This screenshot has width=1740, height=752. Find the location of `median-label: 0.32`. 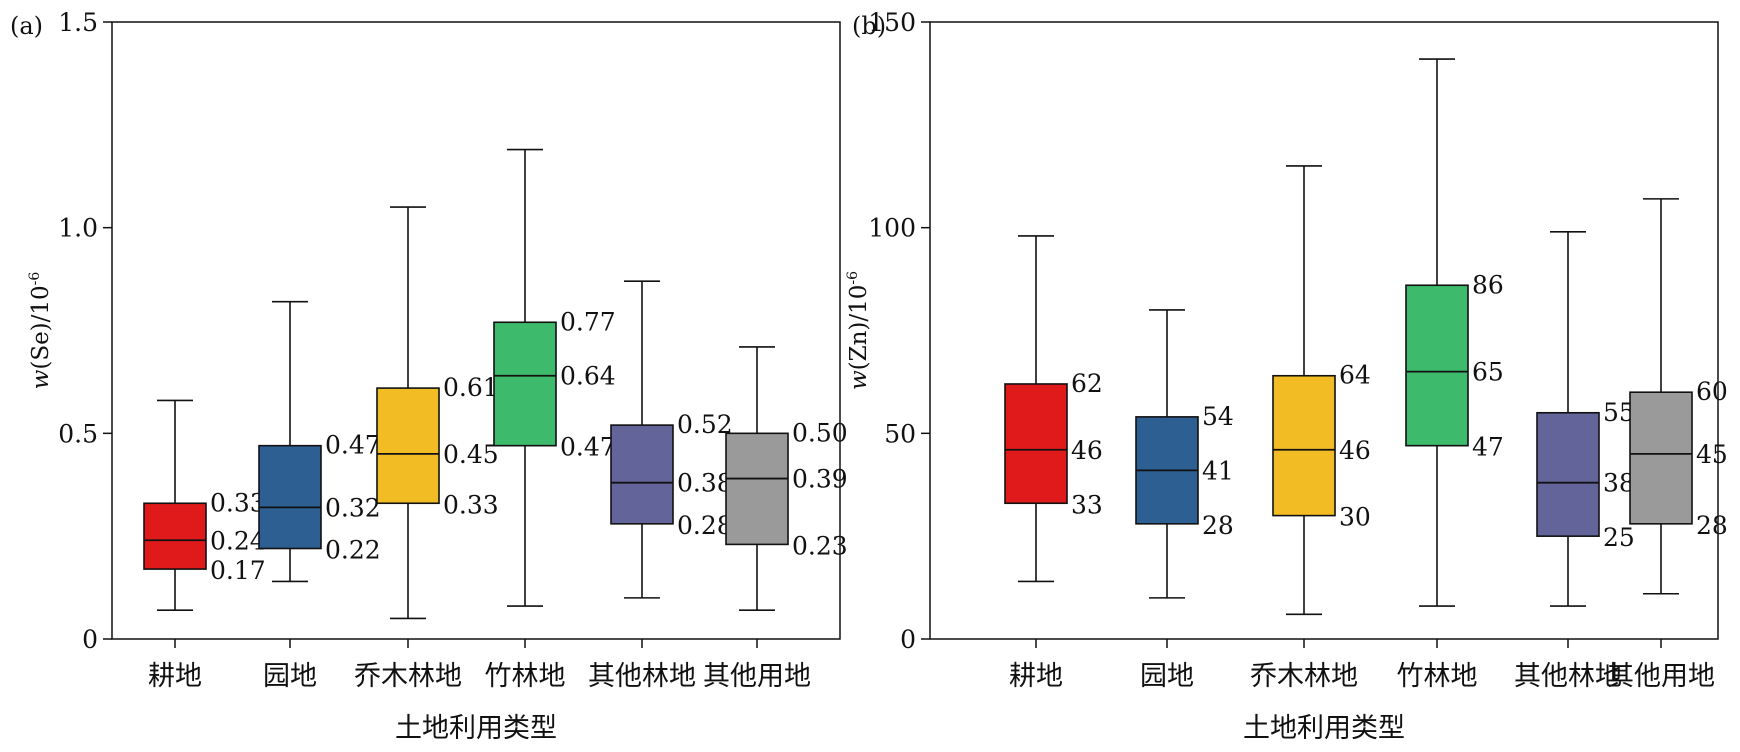

median-label: 0.32 is located at coordinates (353, 507).